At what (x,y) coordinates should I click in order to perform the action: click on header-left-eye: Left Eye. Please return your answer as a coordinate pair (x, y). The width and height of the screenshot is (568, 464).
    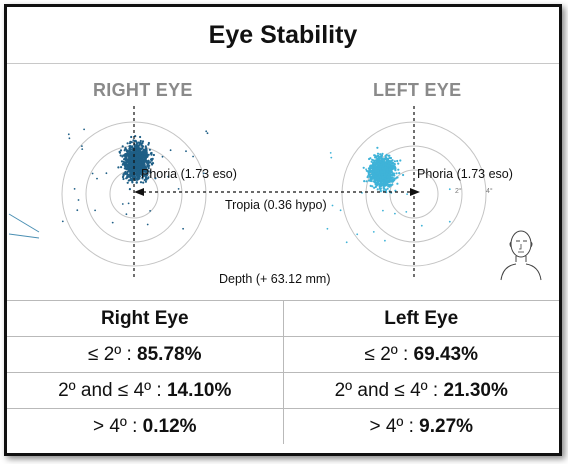
    Looking at the image, I should click on (420, 318).